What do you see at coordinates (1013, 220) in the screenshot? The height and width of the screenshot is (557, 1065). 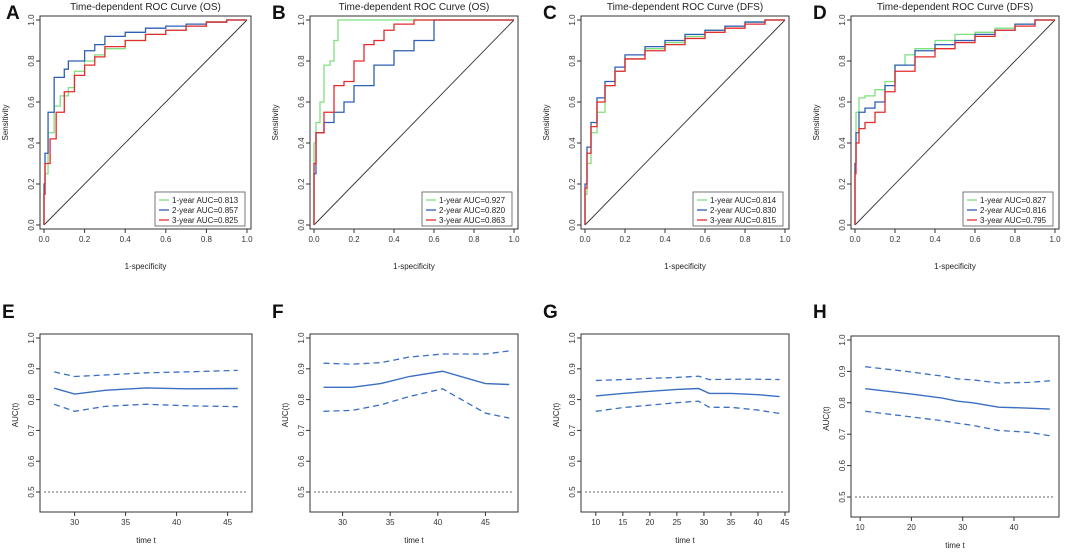 I see `legend-entry: 3-year AUC=0.795` at bounding box center [1013, 220].